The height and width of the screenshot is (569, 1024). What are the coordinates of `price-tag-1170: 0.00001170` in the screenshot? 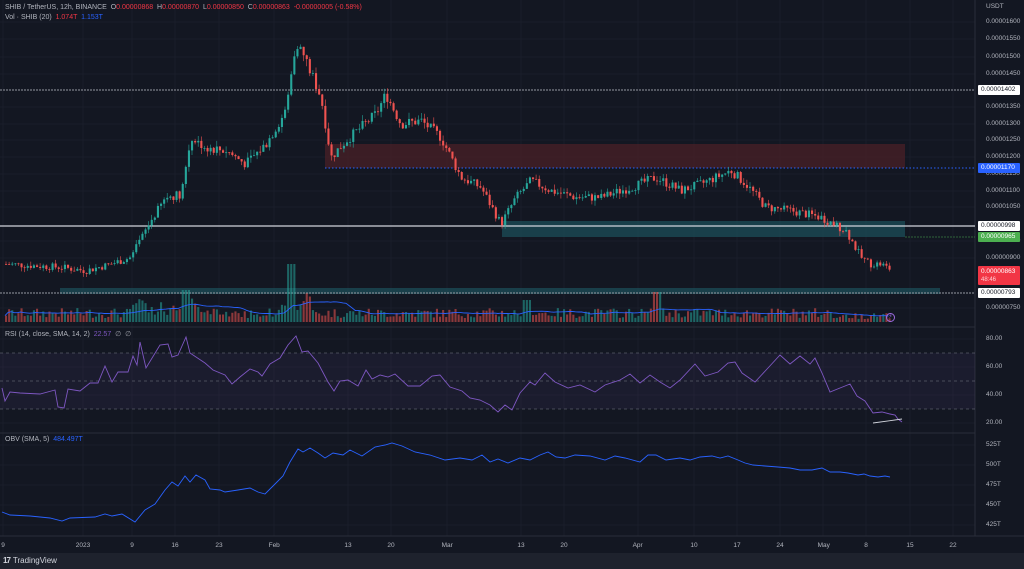 It's located at (999, 168).